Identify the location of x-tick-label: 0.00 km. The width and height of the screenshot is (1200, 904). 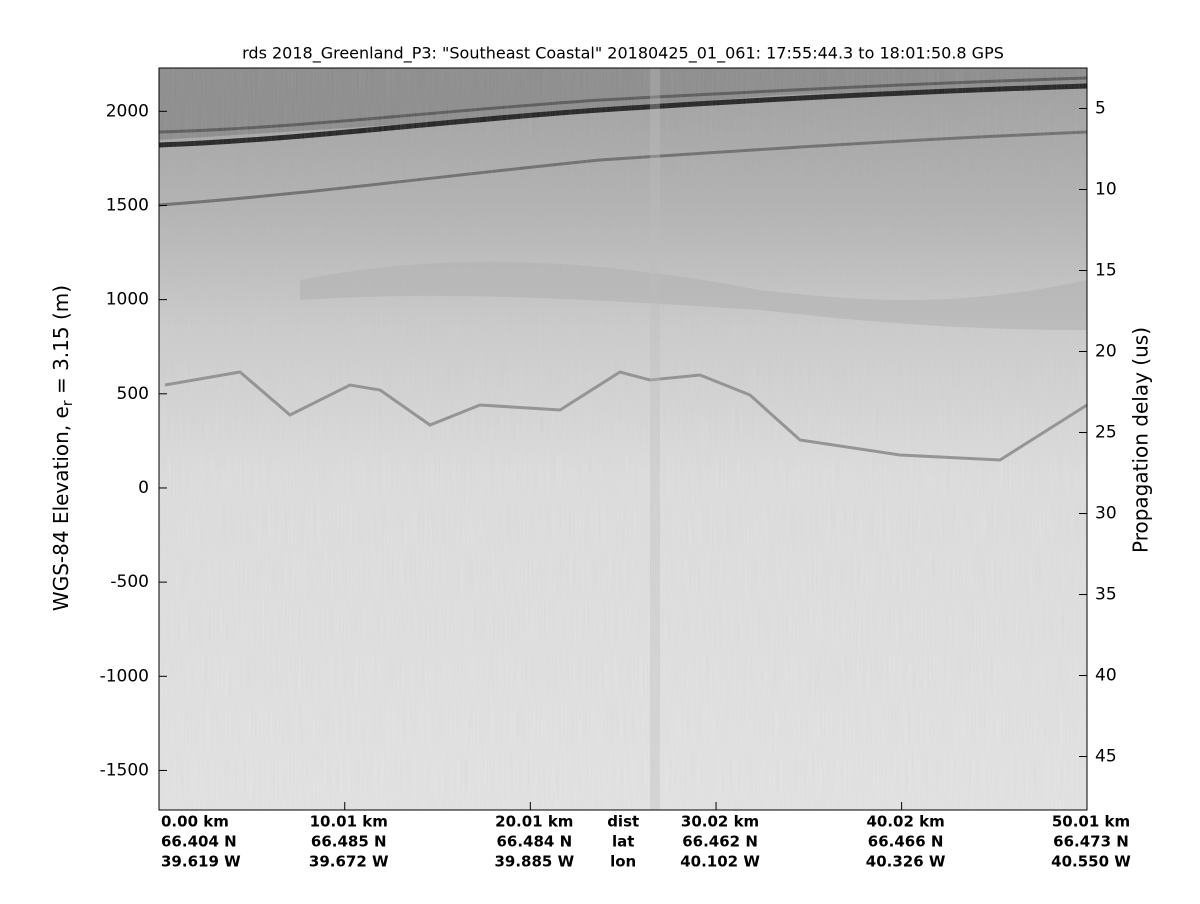
(195, 822).